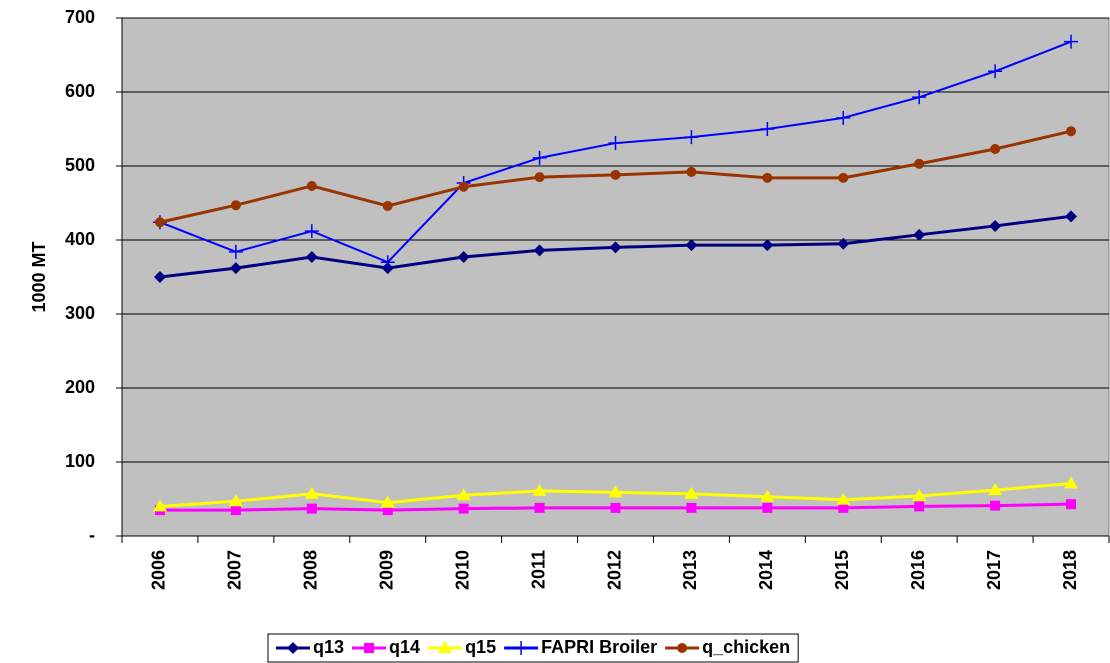 This screenshot has height=663, width=1110. I want to click on y-tick-label: 300, so click(80, 313).